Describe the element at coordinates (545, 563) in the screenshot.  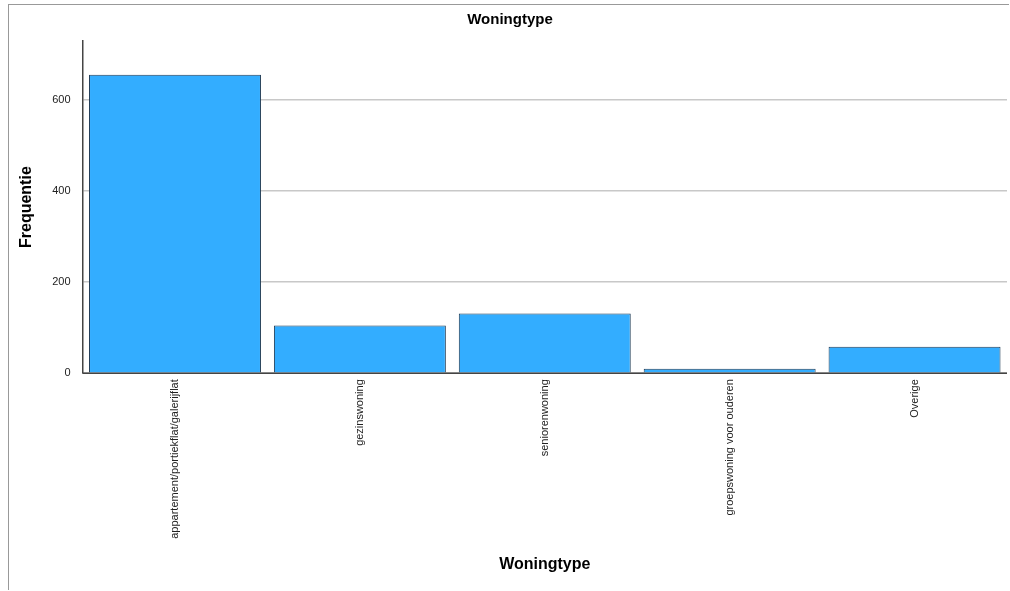
I see `x-axis-title: Woningtype` at that location.